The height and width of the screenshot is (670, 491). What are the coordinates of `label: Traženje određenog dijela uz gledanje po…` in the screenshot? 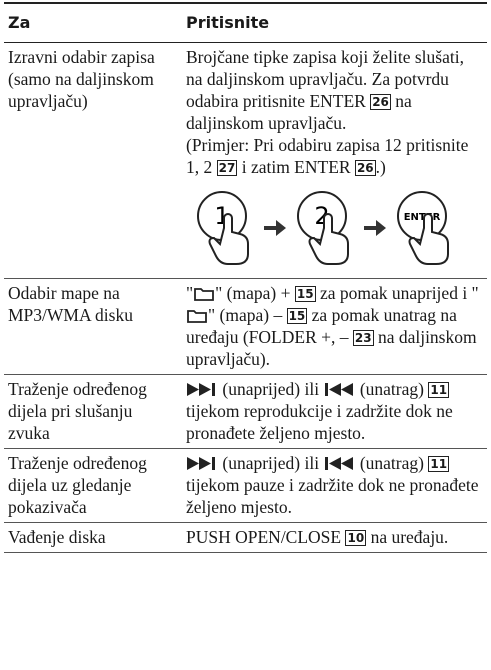 It's located at (93, 485).